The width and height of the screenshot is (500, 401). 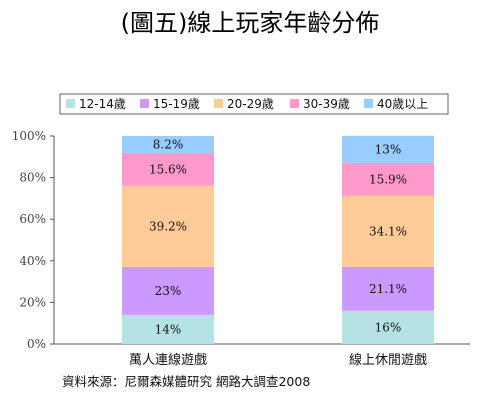 I want to click on data-label: 16%, so click(x=388, y=327).